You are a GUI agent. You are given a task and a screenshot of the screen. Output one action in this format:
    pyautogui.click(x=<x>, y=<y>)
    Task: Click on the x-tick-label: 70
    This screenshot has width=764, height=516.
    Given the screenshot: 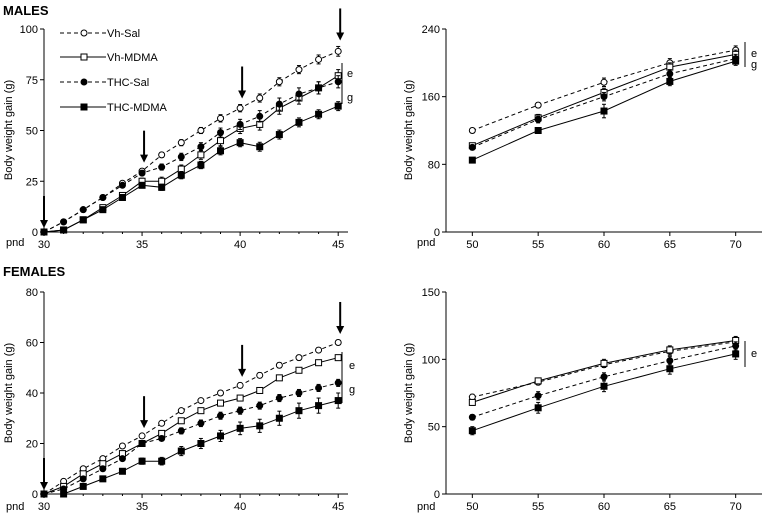 What is the action you would take?
    pyautogui.click(x=736, y=507)
    